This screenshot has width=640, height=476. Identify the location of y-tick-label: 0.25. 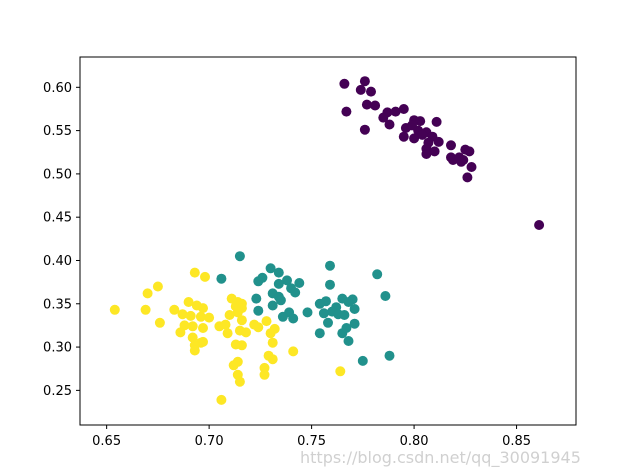
(57, 391).